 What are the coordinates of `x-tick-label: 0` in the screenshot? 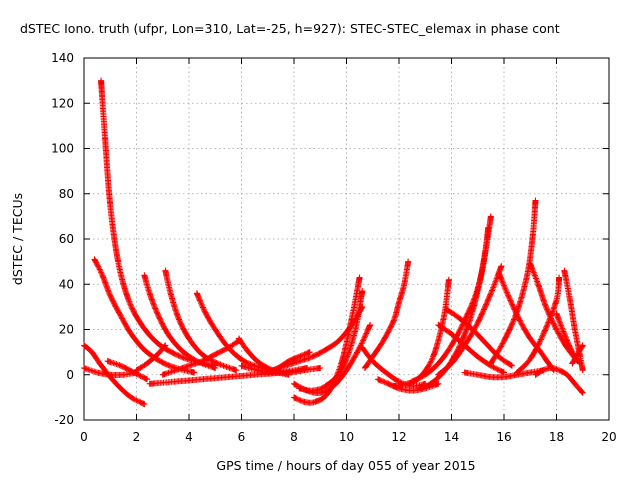 It's located at (84, 437).